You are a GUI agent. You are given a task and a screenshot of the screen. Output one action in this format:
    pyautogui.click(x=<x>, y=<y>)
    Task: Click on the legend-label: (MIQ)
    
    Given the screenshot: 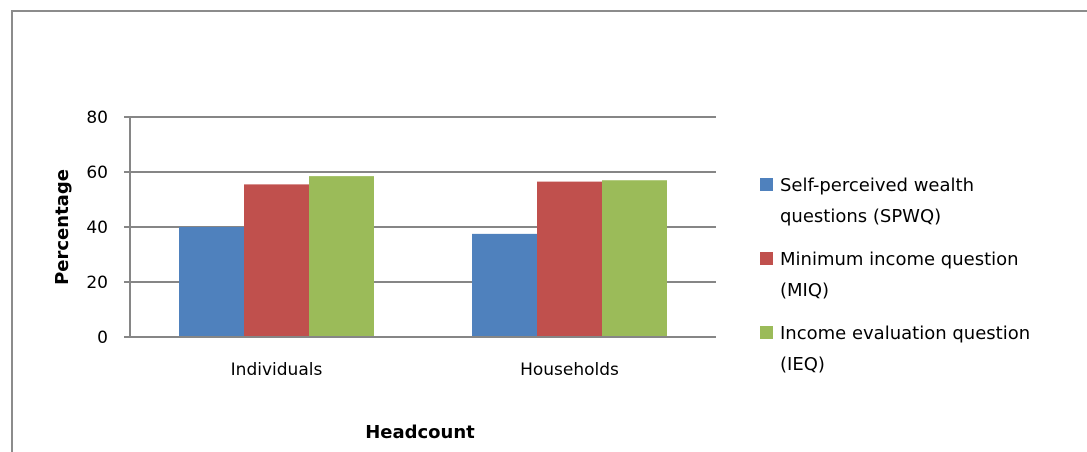 What is the action you would take?
    pyautogui.click(x=804, y=290)
    